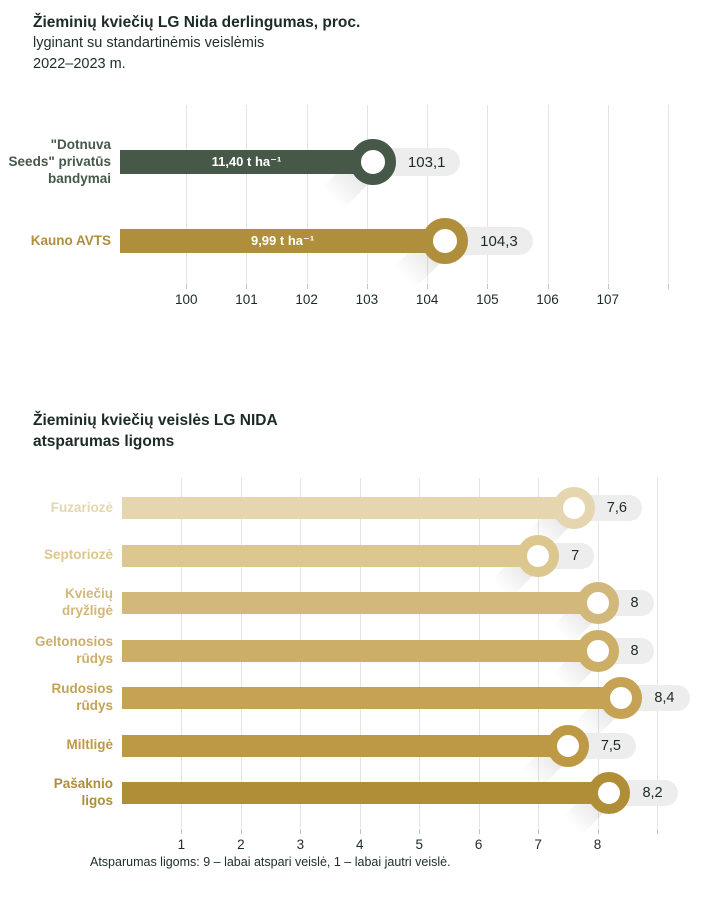 The width and height of the screenshot is (723, 900). What do you see at coordinates (82, 697) in the screenshot?
I see `category-label: Rudosios rūdys` at bounding box center [82, 697].